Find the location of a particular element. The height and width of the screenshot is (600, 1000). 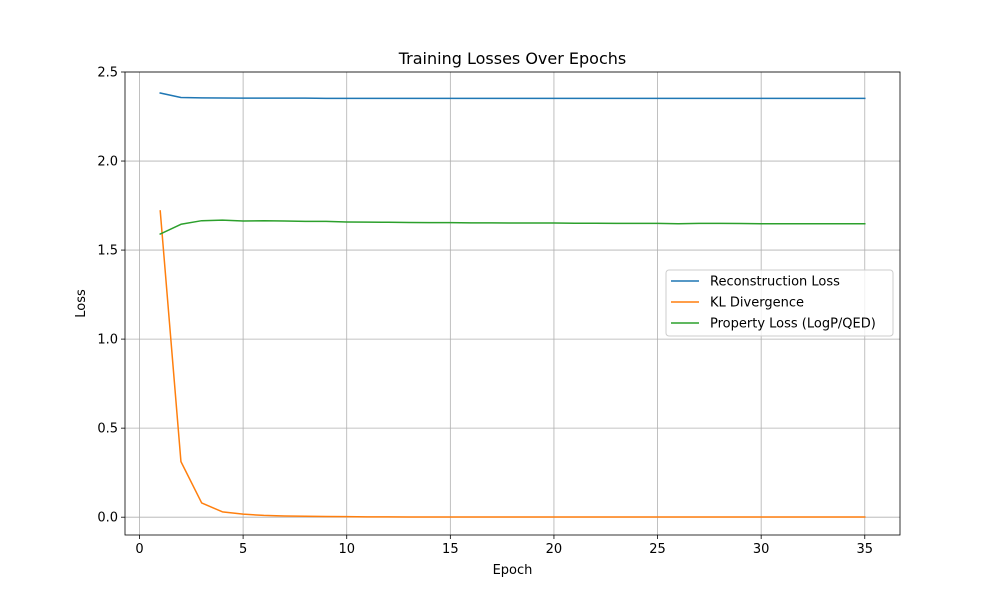

x-axis-label: Epoch is located at coordinates (513, 570).